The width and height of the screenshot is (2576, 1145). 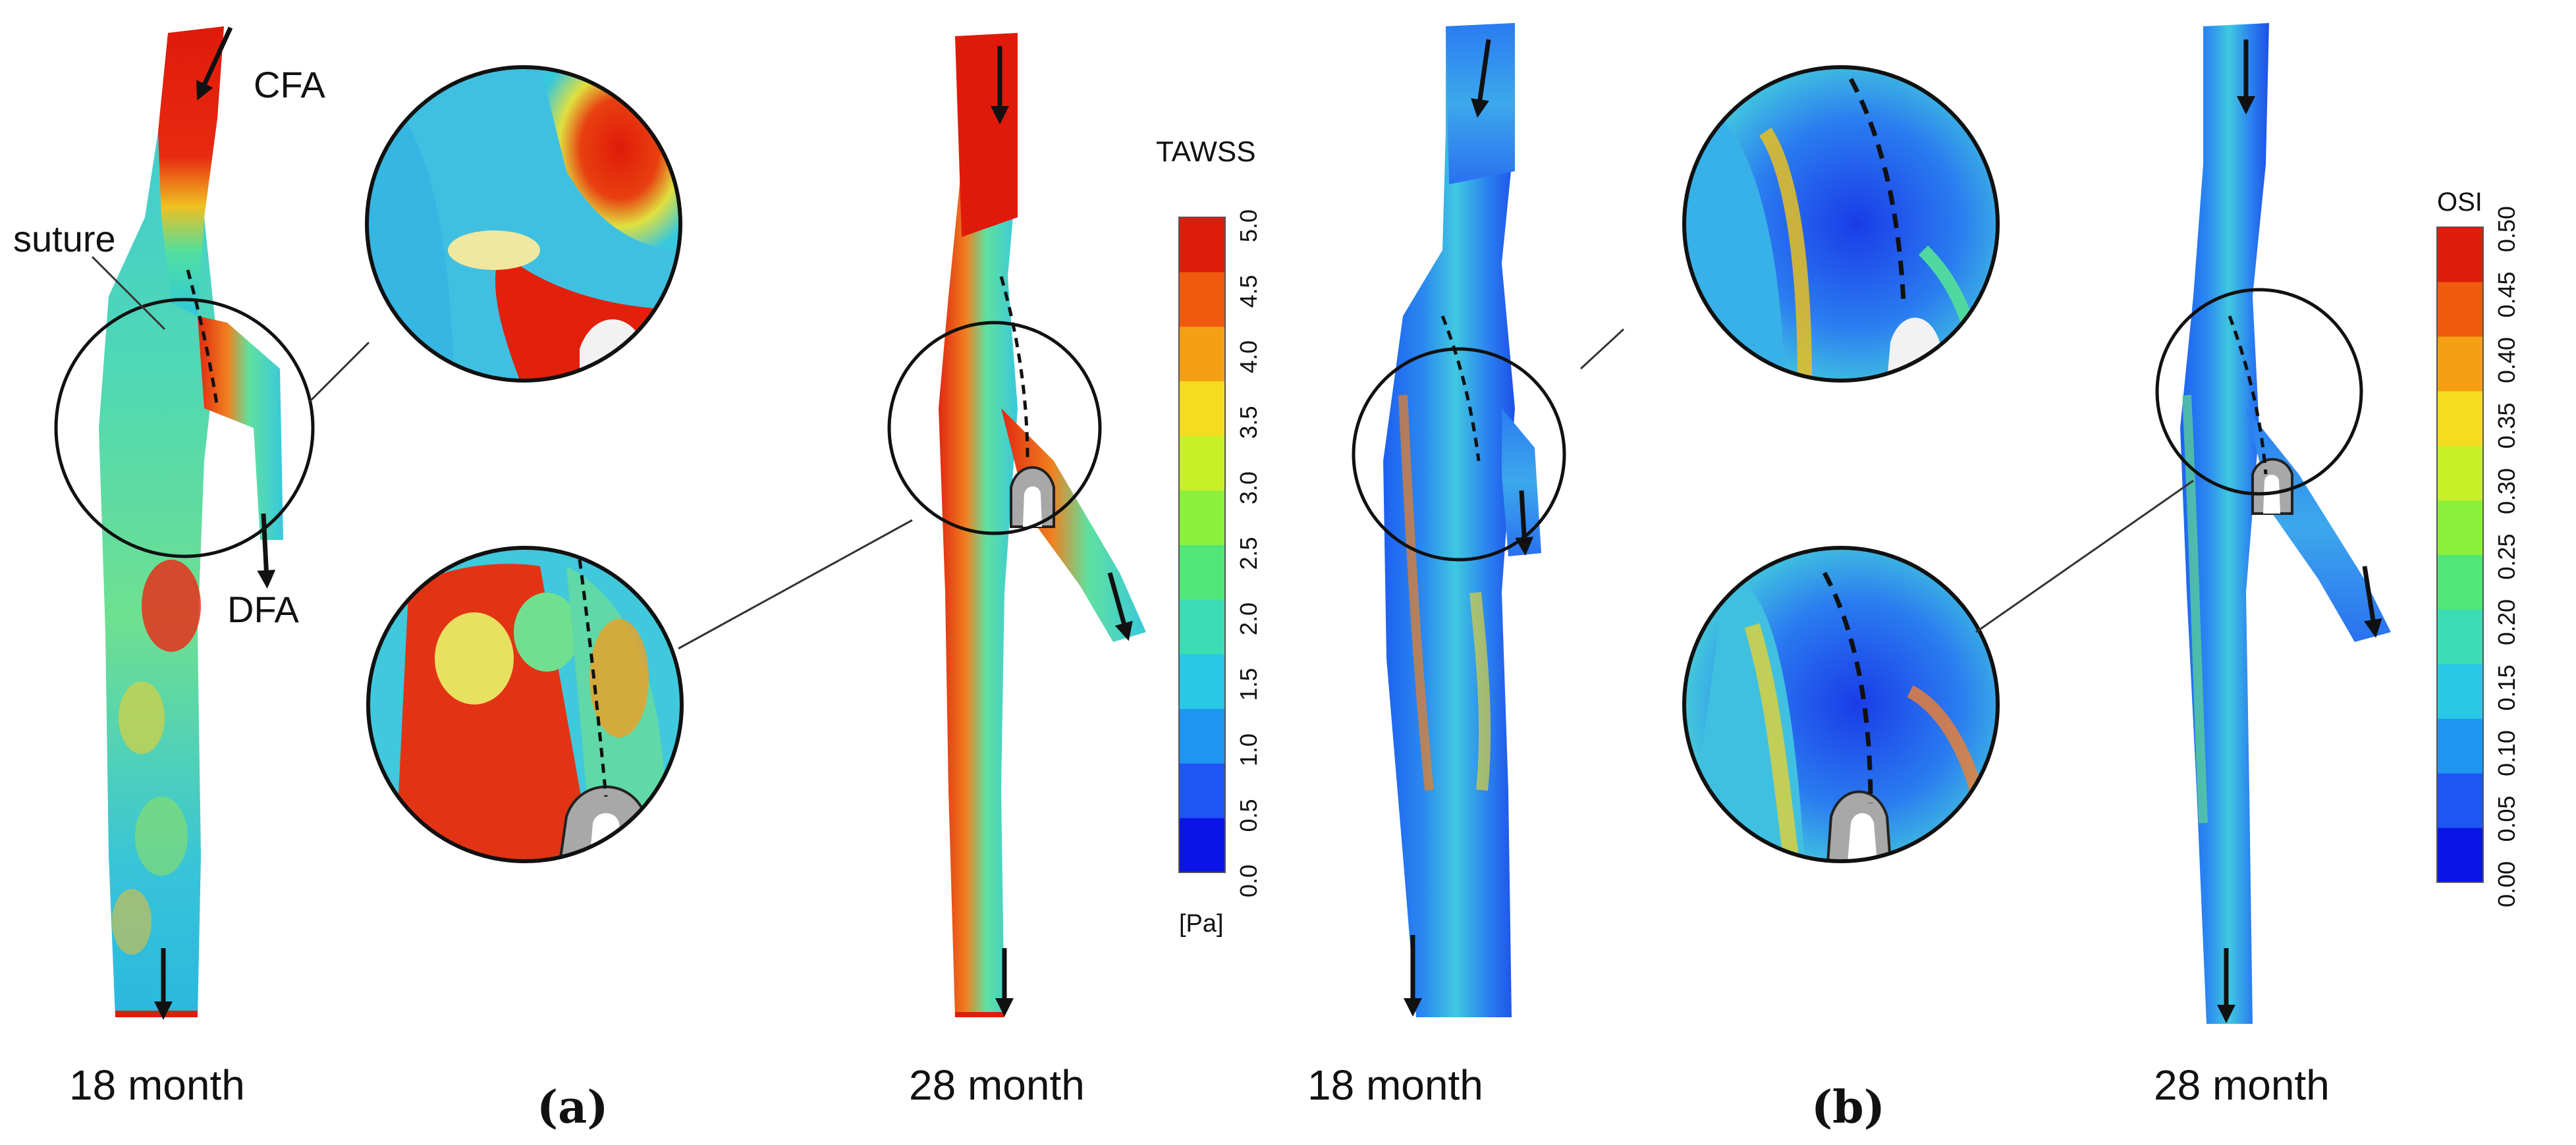 What do you see at coordinates (1248, 618) in the screenshot?
I see `colorbar-tawss-tick-label: 2.0` at bounding box center [1248, 618].